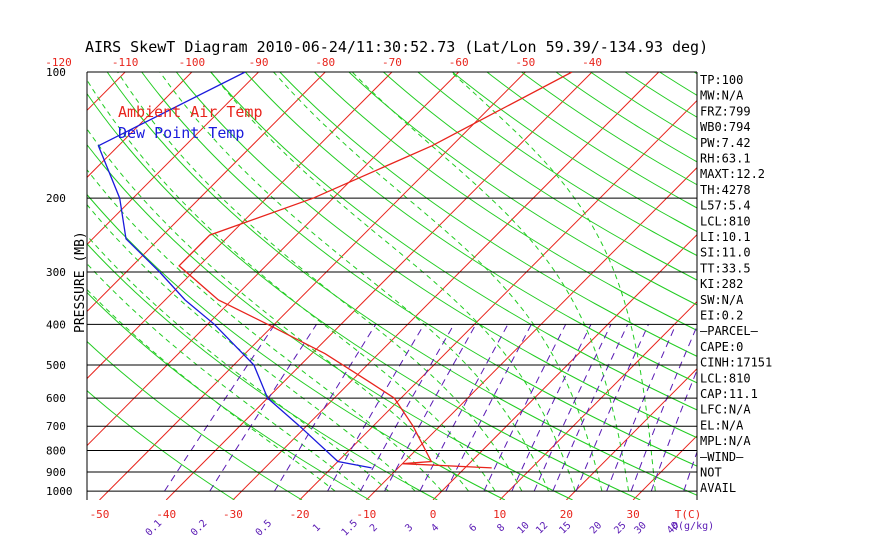 This screenshot has width=870, height=560. I want to click on index-label: EL:N/A, so click(722, 425).